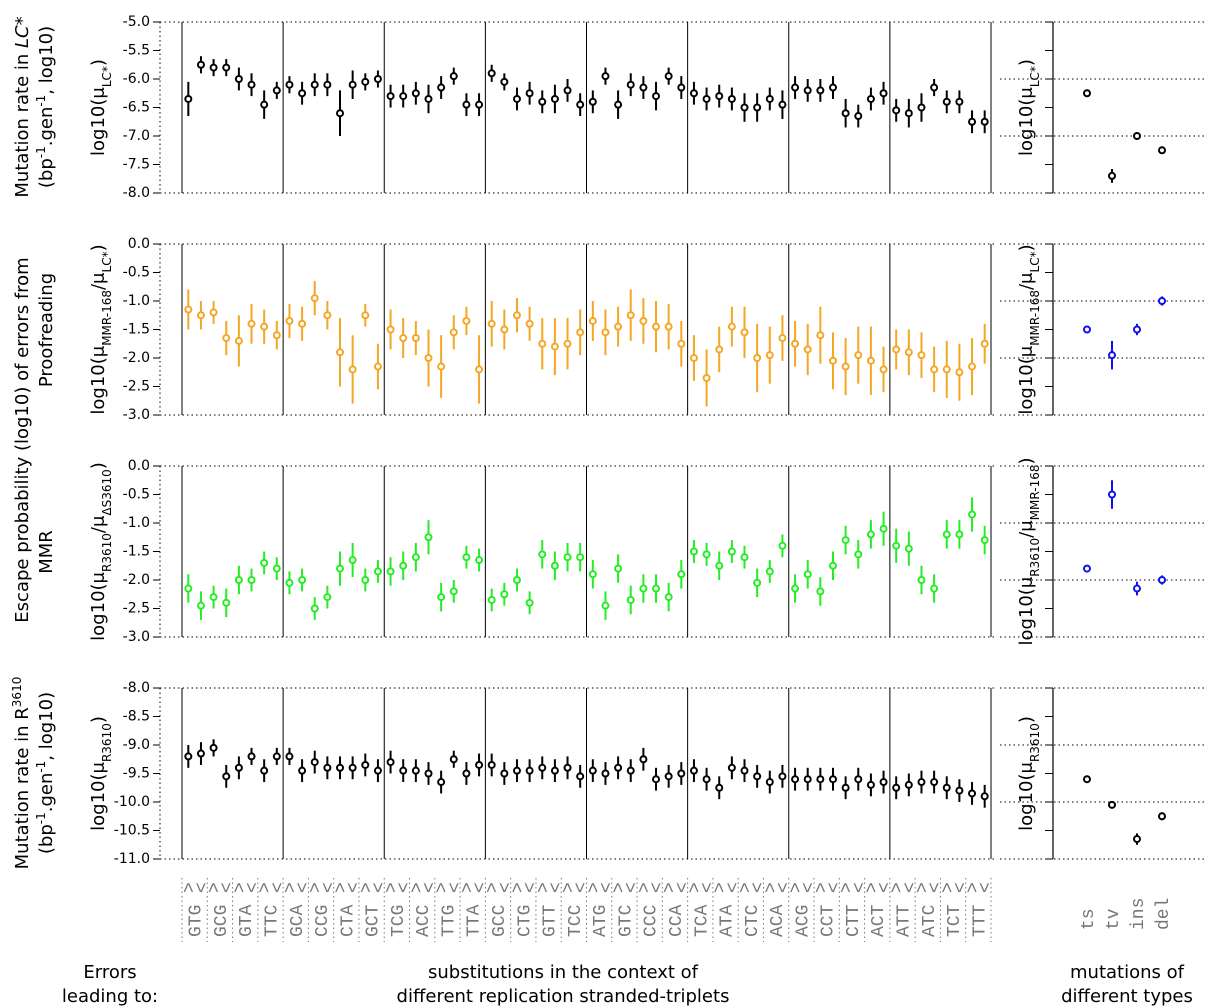  What do you see at coordinates (1164, 914) in the screenshot?
I see `x-tick-label: del` at bounding box center [1164, 914].